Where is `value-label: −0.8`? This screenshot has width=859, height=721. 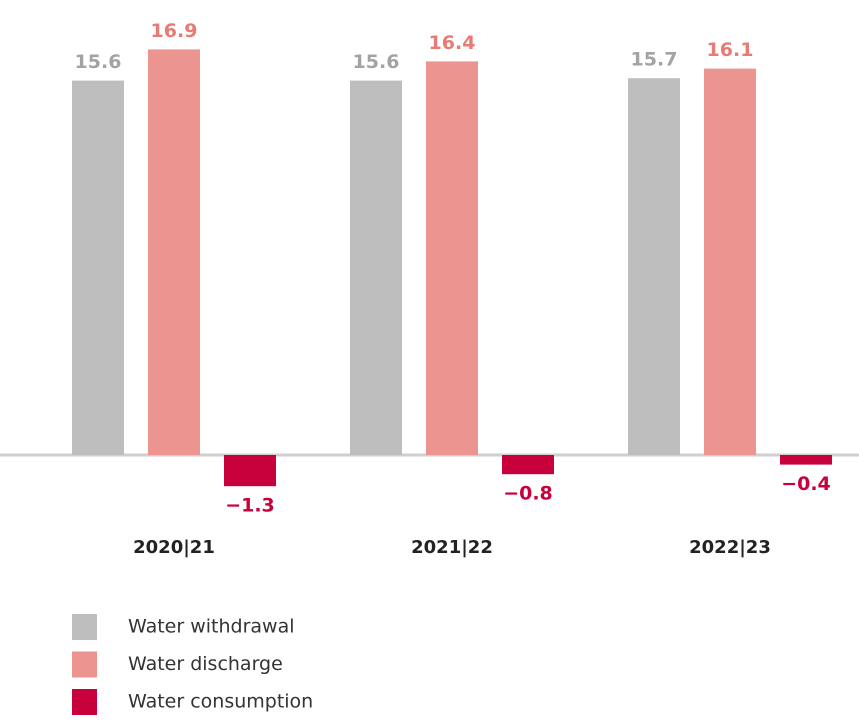 value-label: −0.8 is located at coordinates (528, 494).